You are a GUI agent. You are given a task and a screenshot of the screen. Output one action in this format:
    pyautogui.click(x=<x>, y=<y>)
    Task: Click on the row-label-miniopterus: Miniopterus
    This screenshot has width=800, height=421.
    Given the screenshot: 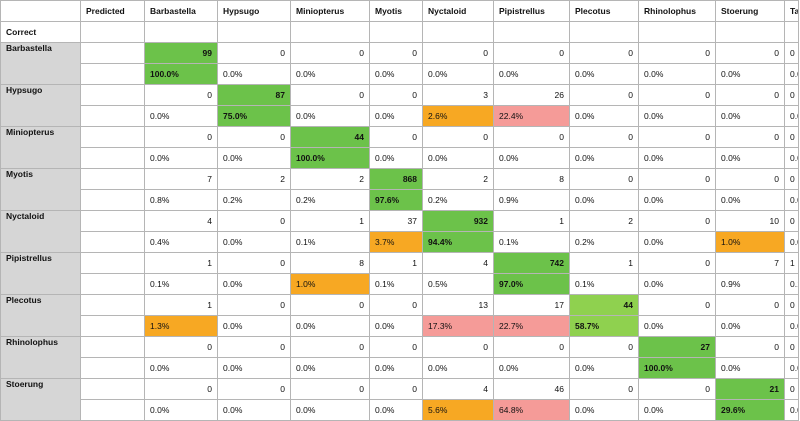 What is the action you would take?
    pyautogui.click(x=40, y=147)
    